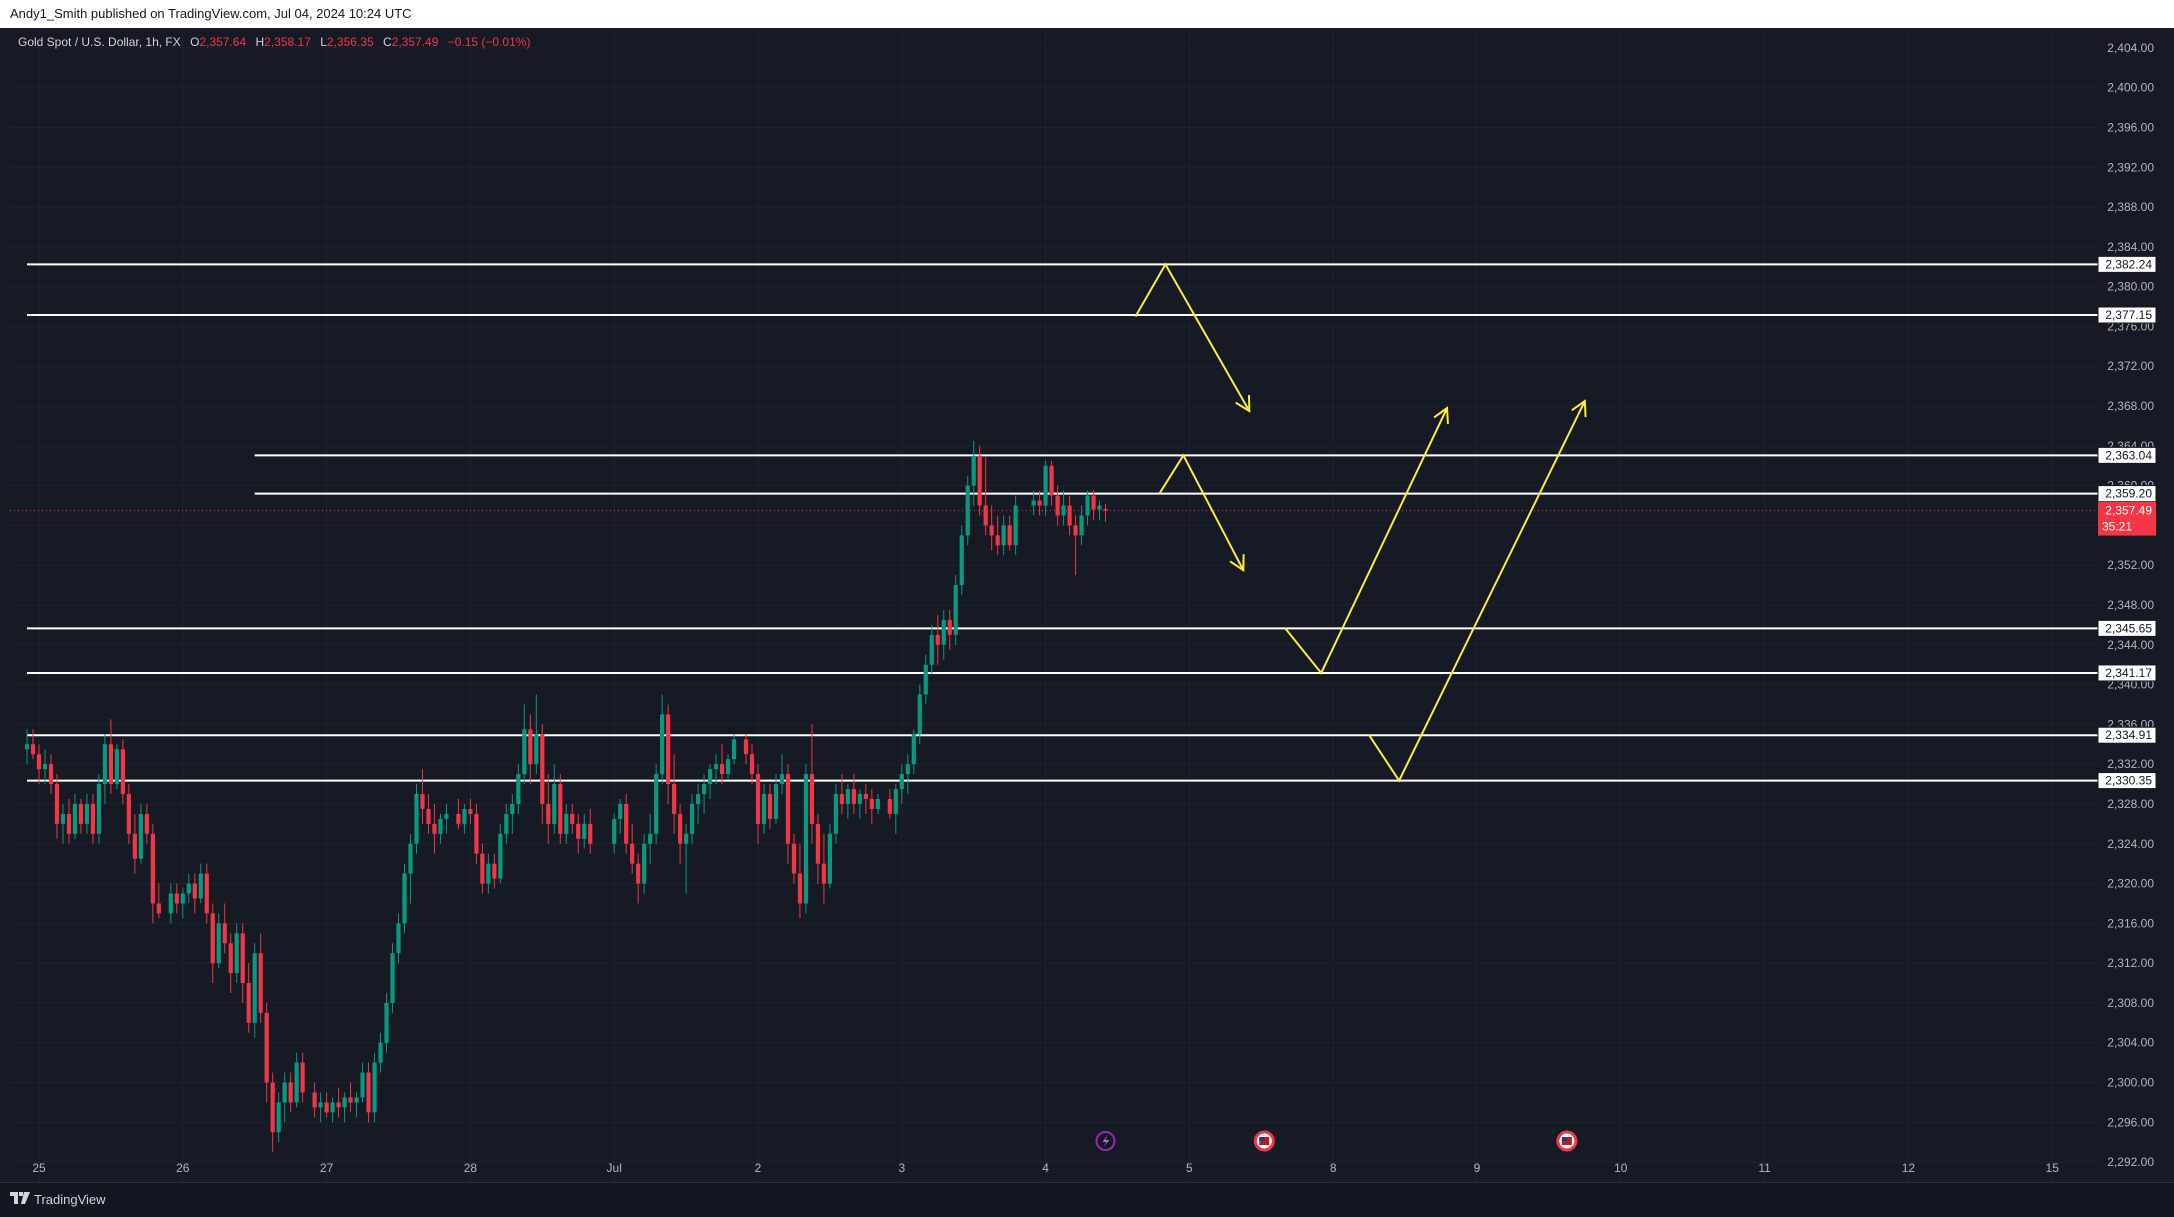 Image resolution: width=2174 pixels, height=1217 pixels. Describe the element at coordinates (2130, 1003) in the screenshot. I see `price-tick-label: 2,308.00` at that location.